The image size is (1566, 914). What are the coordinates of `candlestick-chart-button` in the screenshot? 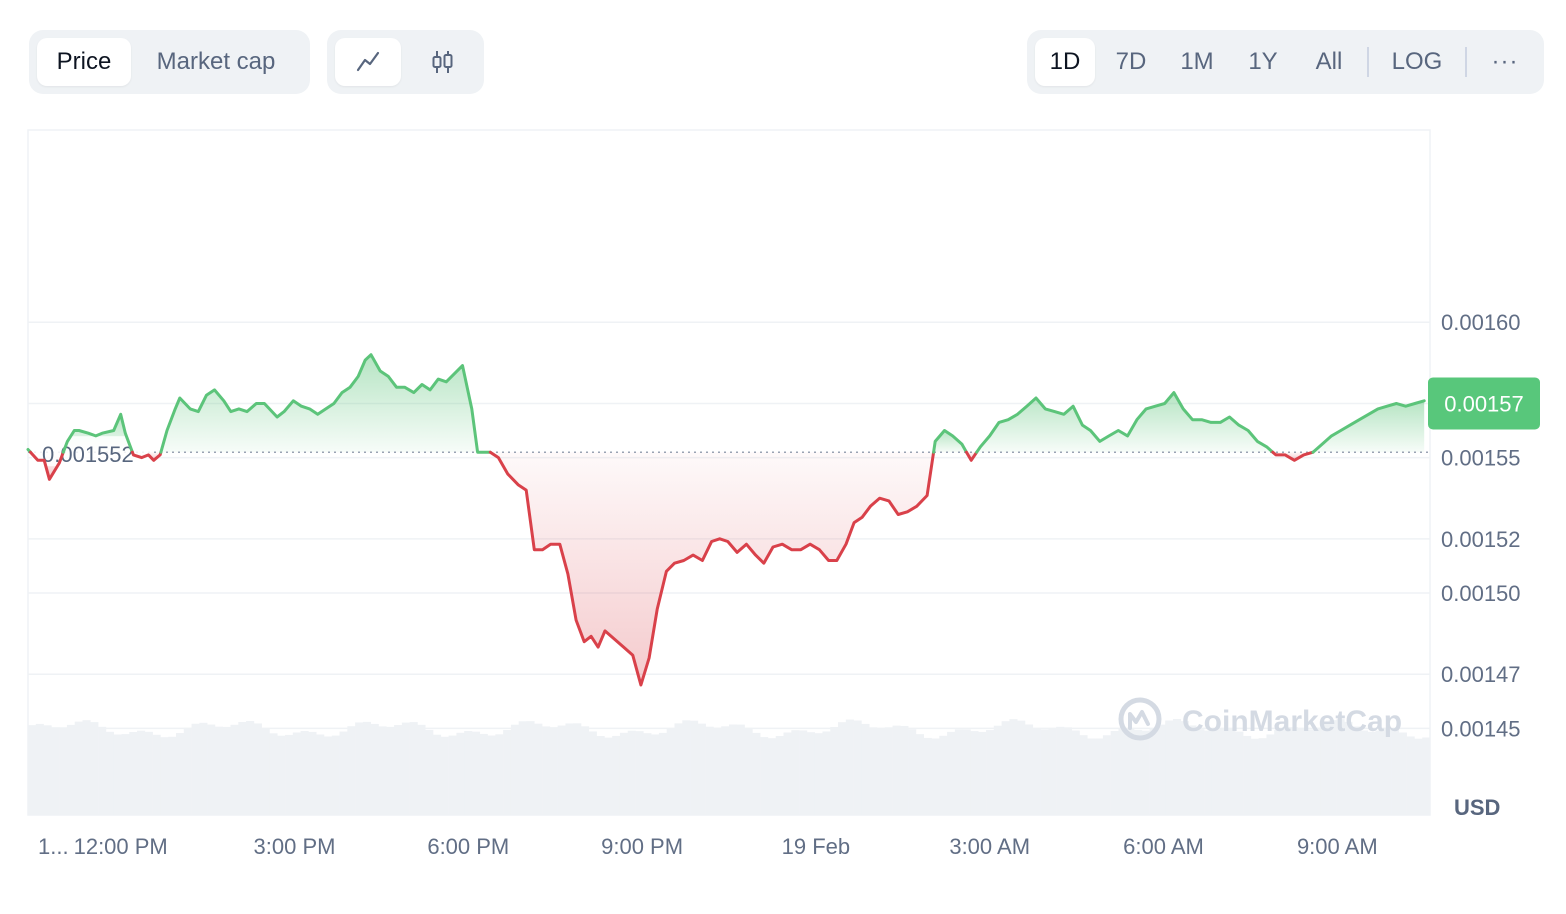 It's located at (442, 62).